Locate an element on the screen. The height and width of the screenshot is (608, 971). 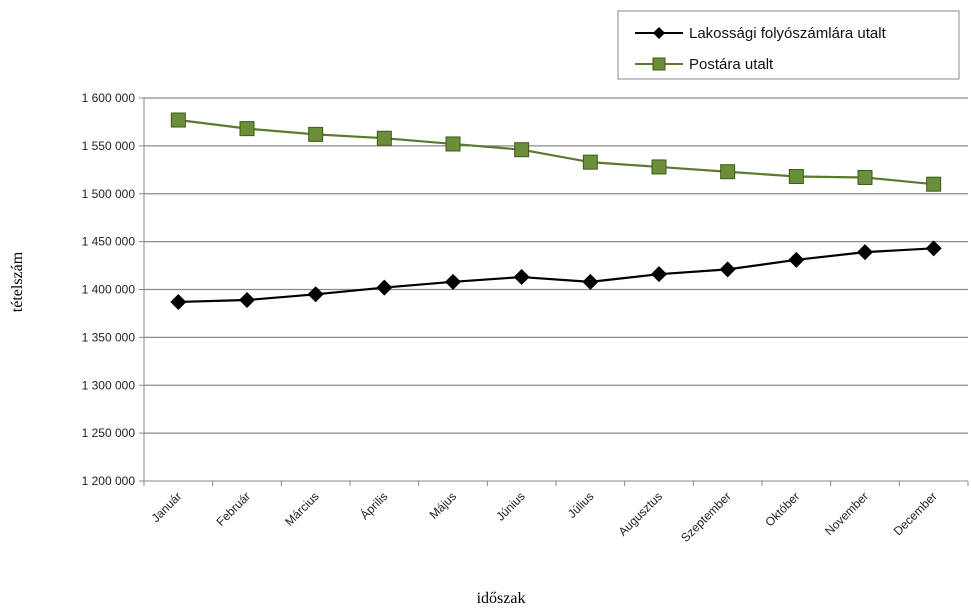
x-tick-label: Június is located at coordinates (510, 506).